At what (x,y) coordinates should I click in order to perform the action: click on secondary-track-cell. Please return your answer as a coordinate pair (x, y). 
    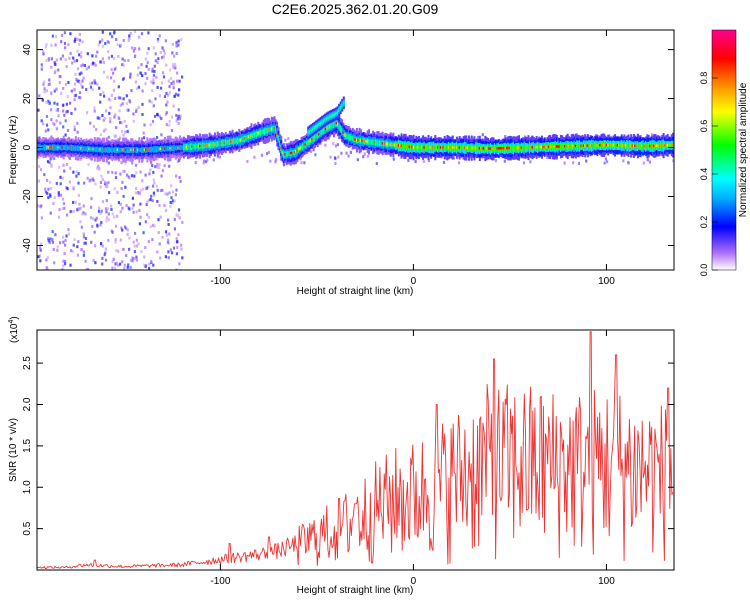
    Looking at the image, I should click on (309, 132).